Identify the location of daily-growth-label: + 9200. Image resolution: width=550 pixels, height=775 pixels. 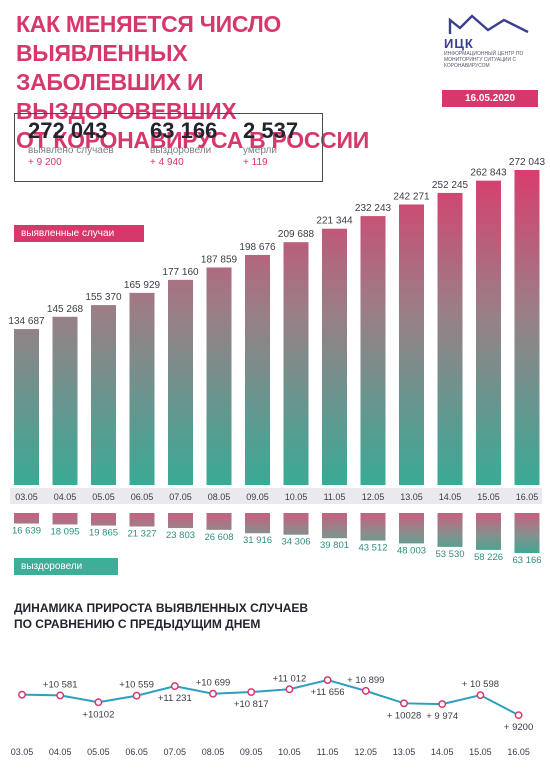
(518, 727).